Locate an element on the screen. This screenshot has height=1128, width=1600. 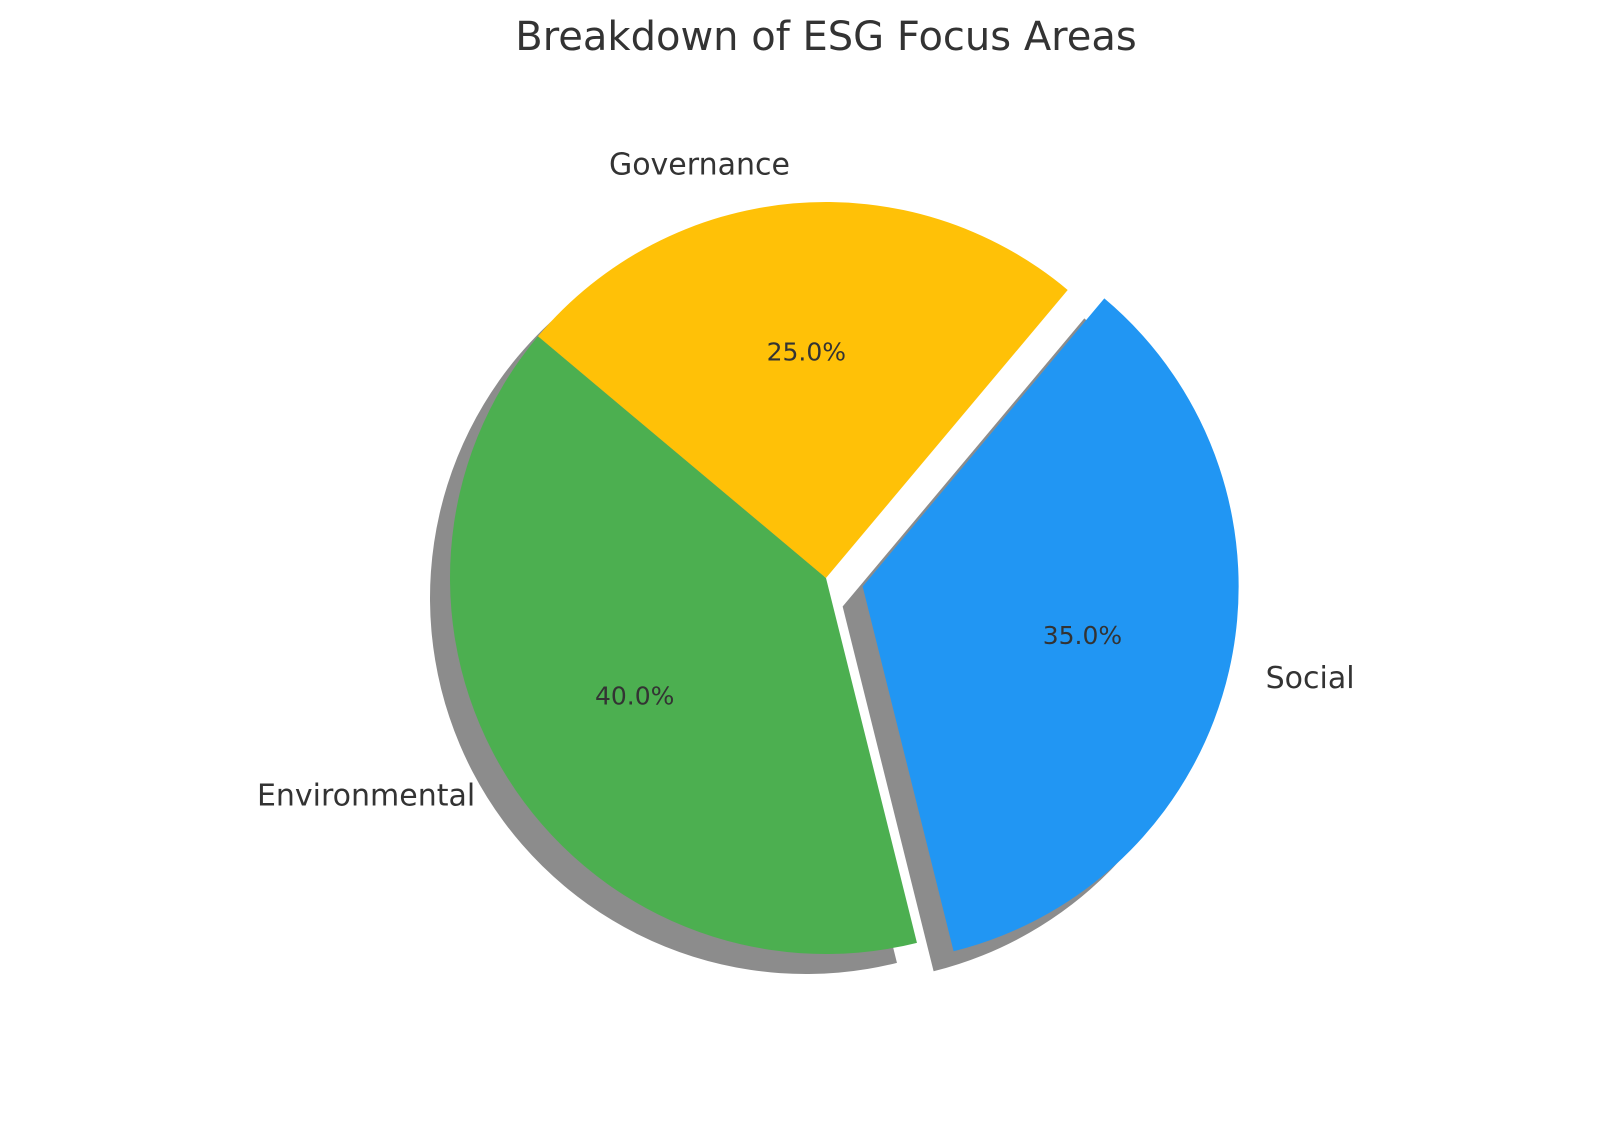
pct-label-governance: 25.0% is located at coordinates (806, 351).